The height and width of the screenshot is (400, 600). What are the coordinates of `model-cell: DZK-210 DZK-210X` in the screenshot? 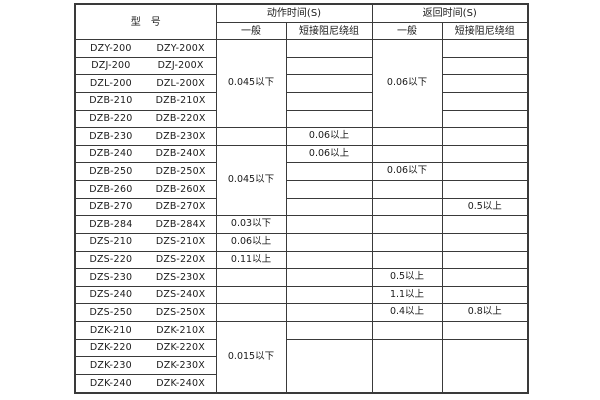 It's located at (145, 330).